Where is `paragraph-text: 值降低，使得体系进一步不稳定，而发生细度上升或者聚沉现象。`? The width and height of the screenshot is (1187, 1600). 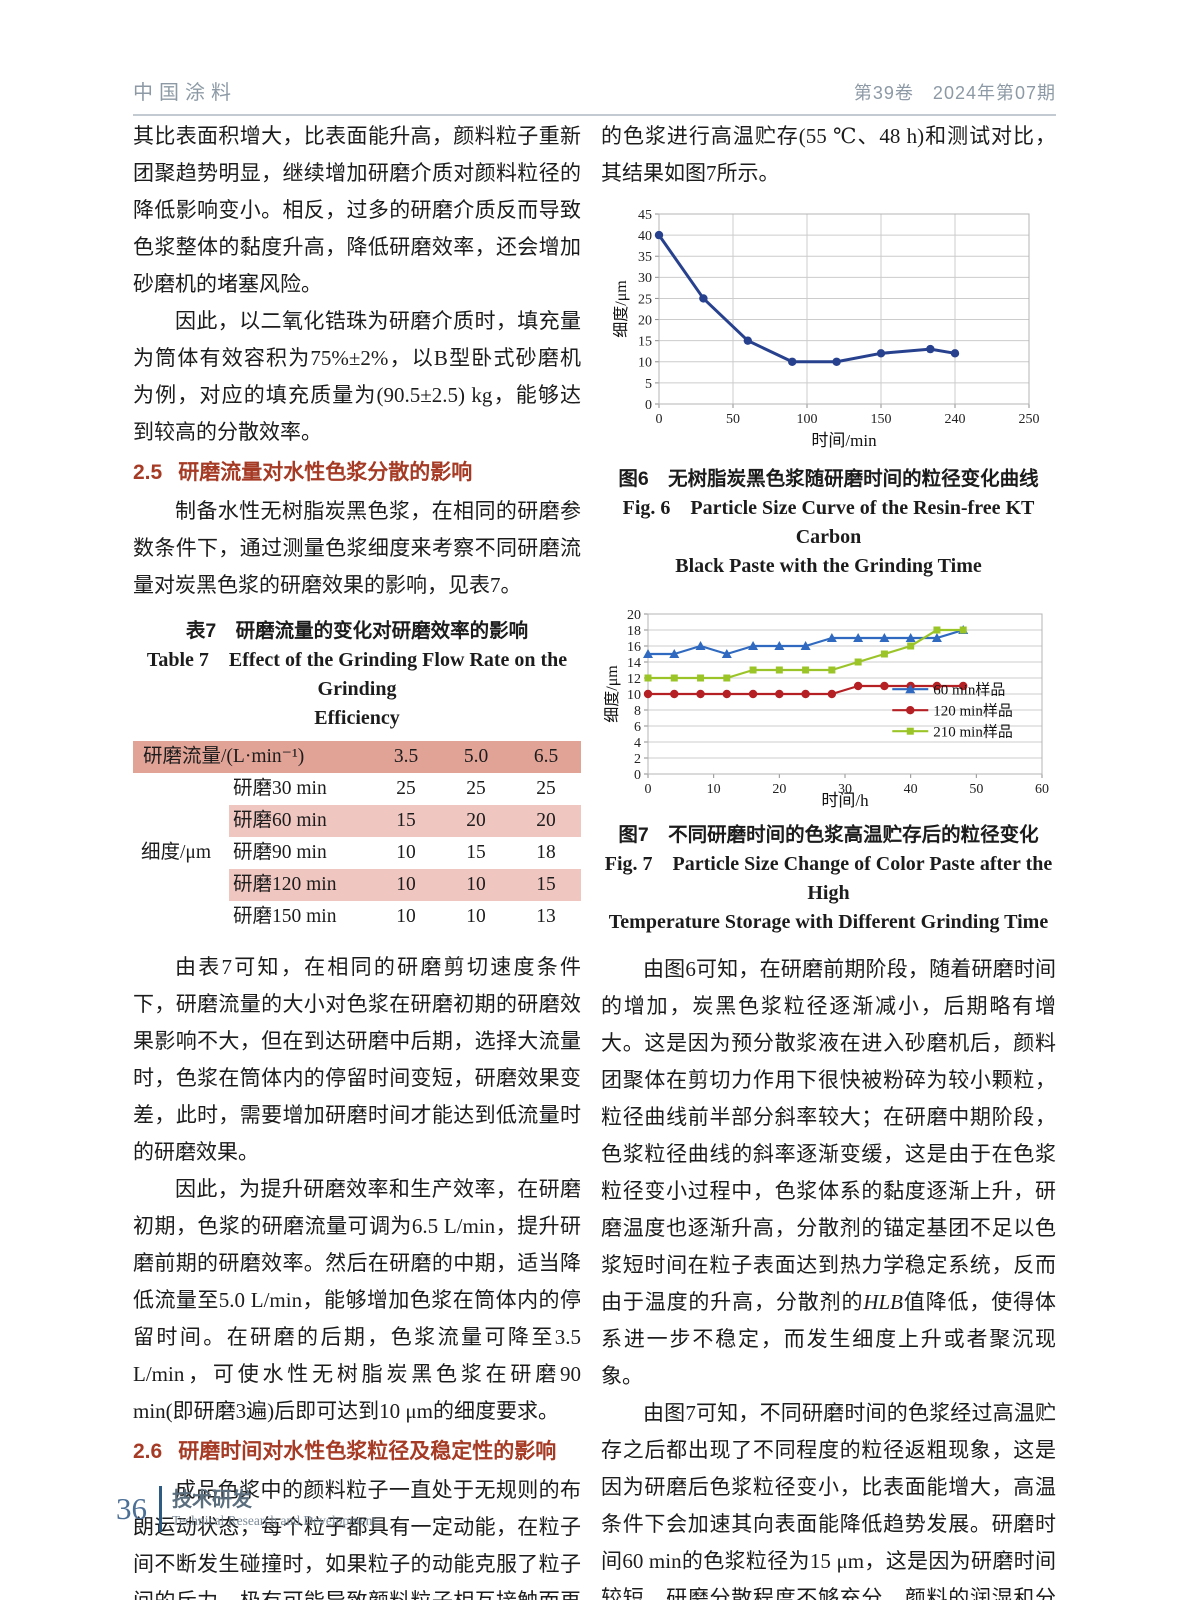 paragraph-text: 值降低，使得体系进一步不稳定，而发生细度上升或者聚沉现象。 is located at coordinates (829, 1339).